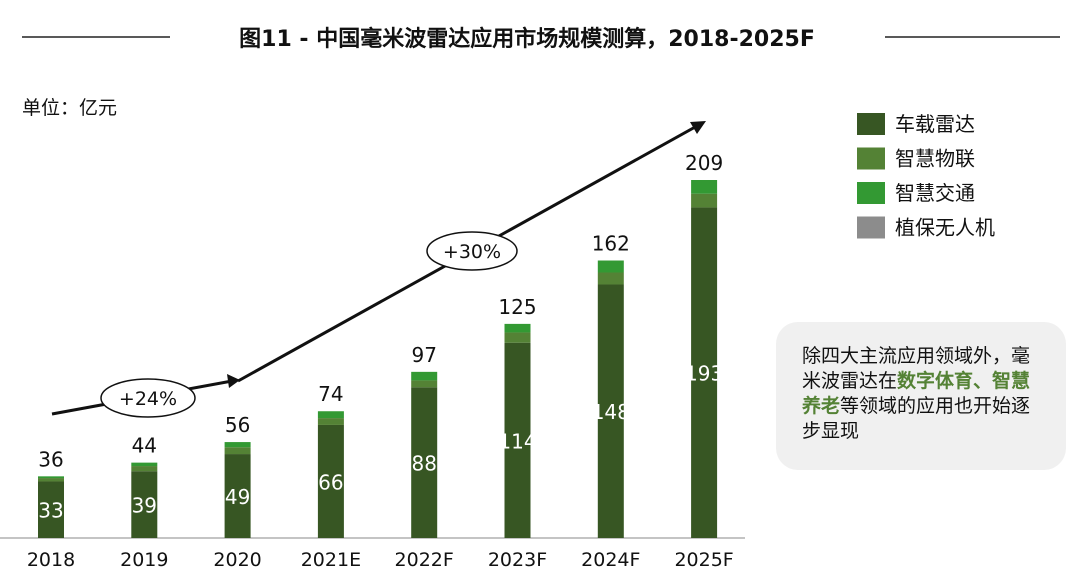  I want to click on legend-label: 车载雷达, so click(935, 124).